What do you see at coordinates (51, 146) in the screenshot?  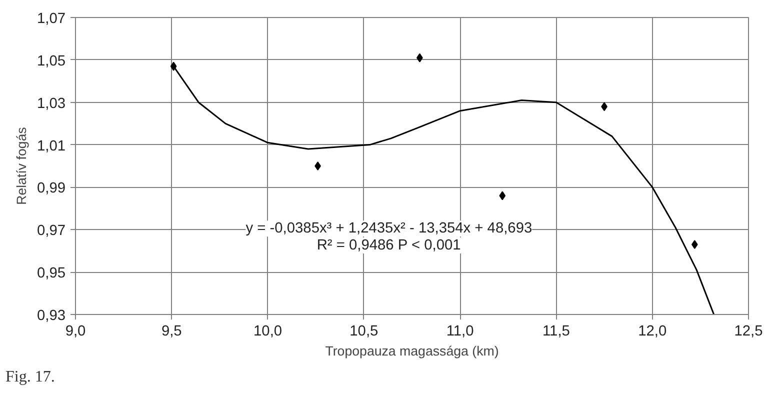 I see `y-tick-label: 1,01` at bounding box center [51, 146].